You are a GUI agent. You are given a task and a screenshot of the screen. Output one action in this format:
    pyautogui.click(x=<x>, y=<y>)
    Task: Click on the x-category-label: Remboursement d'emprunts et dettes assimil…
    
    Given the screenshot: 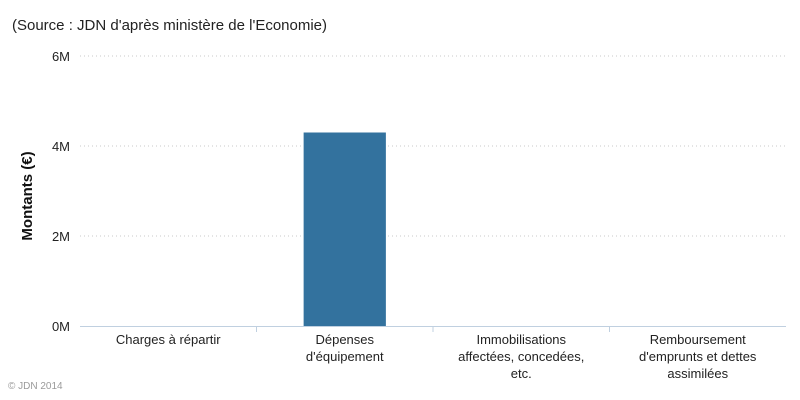 What is the action you would take?
    pyautogui.click(x=698, y=356)
    